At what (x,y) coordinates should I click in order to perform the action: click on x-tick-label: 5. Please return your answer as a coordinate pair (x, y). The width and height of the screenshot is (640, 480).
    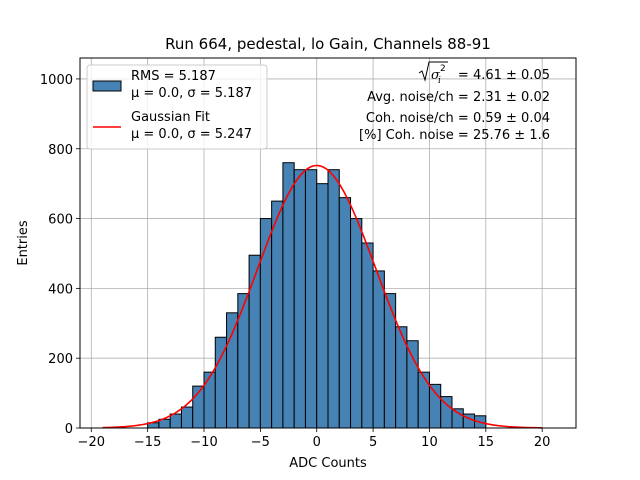
    Looking at the image, I should click on (373, 442).